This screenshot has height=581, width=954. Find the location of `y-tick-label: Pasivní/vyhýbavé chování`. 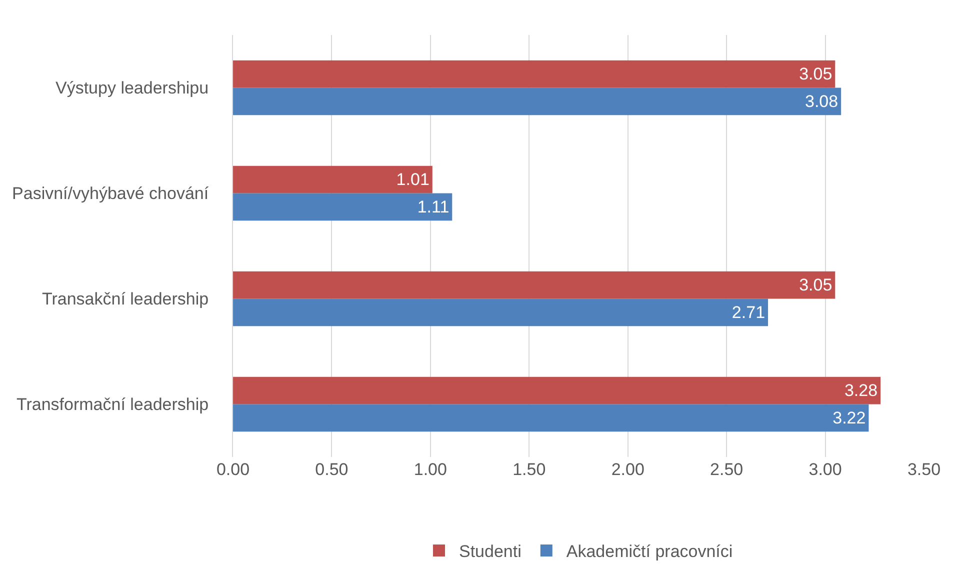

y-tick-label: Pasivní/vyhýbavé chování is located at coordinates (110, 194).